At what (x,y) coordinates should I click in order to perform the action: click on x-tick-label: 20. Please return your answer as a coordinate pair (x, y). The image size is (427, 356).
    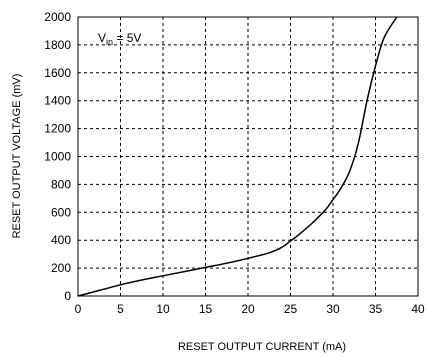
    Looking at the image, I should click on (248, 309).